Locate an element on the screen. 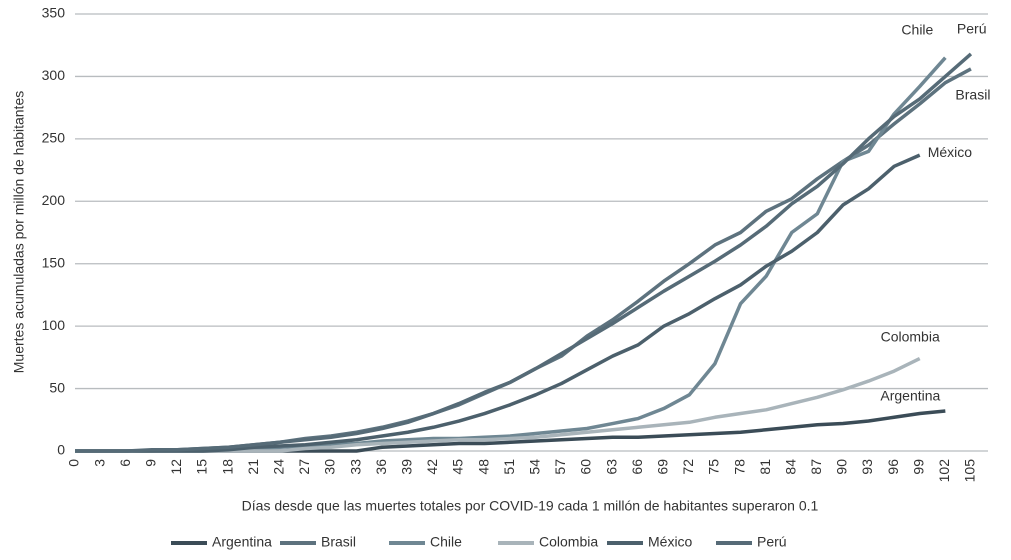 The image size is (1011, 560). x-tick-label: 96 is located at coordinates (893, 467).